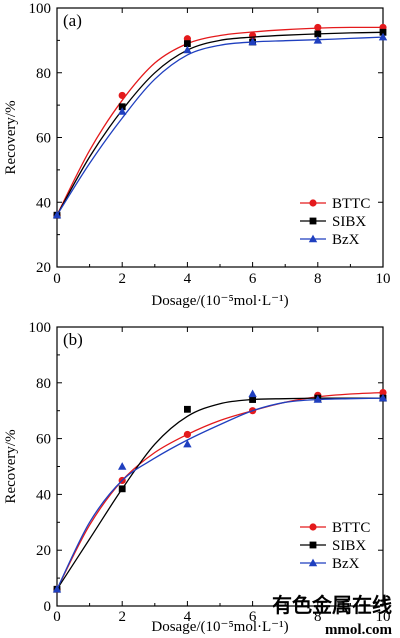  I want to click on panel-label: (b), so click(73, 339).